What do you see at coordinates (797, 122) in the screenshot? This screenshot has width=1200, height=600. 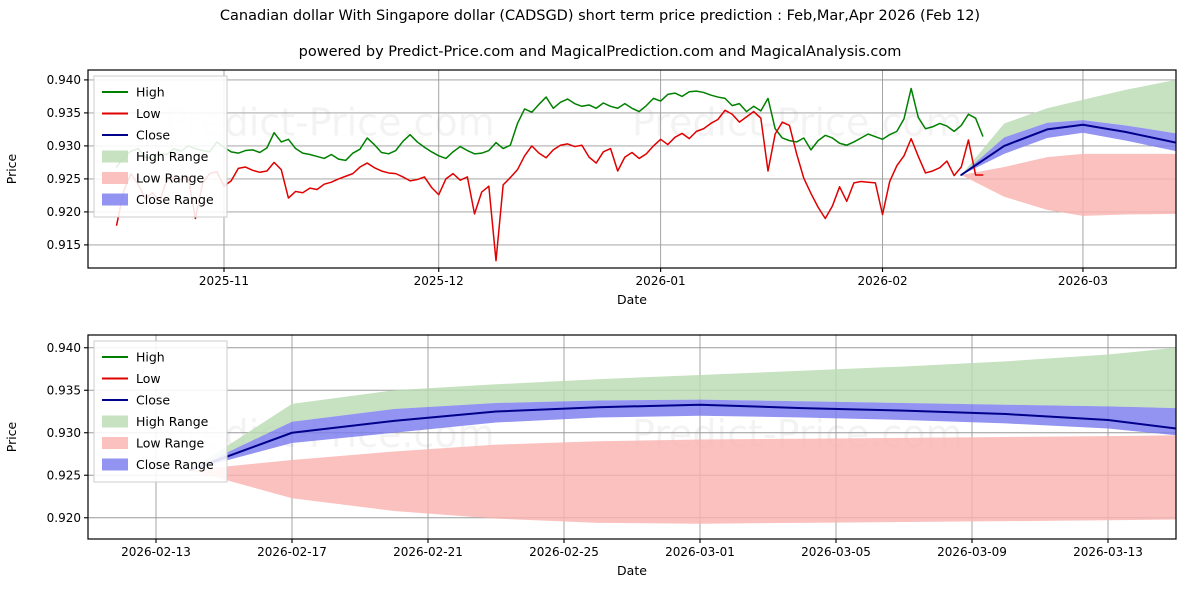 I see `svg-text: Predict-Price.com` at bounding box center [797, 122].